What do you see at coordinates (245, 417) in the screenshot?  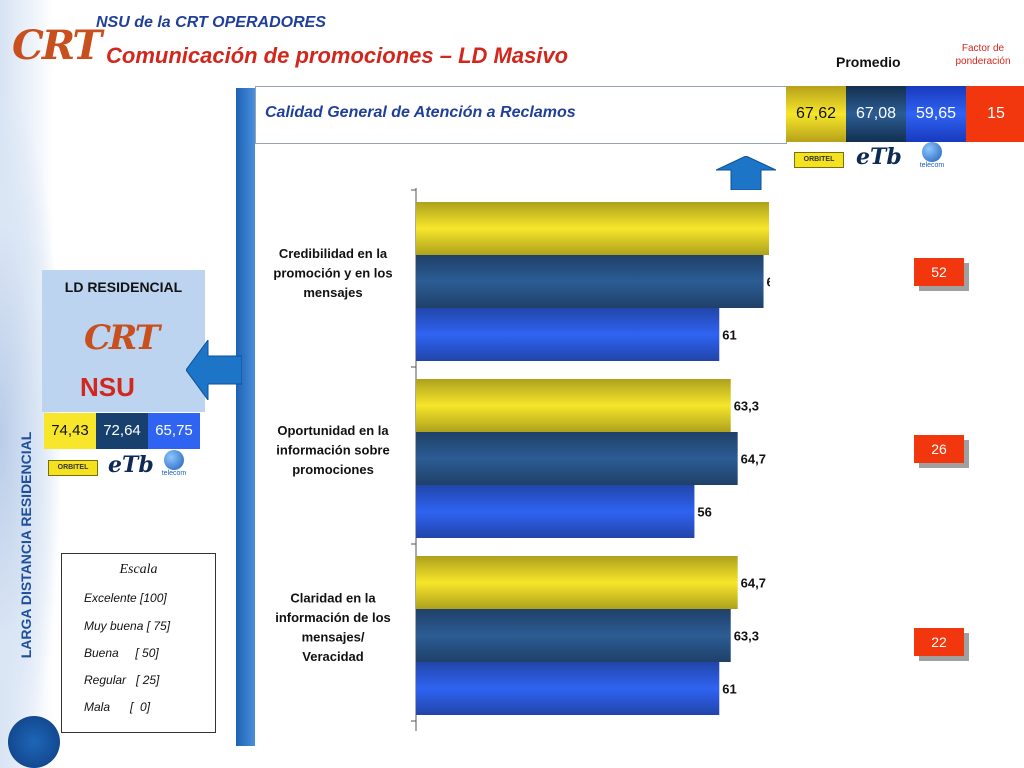 I see `connector-bar` at bounding box center [245, 417].